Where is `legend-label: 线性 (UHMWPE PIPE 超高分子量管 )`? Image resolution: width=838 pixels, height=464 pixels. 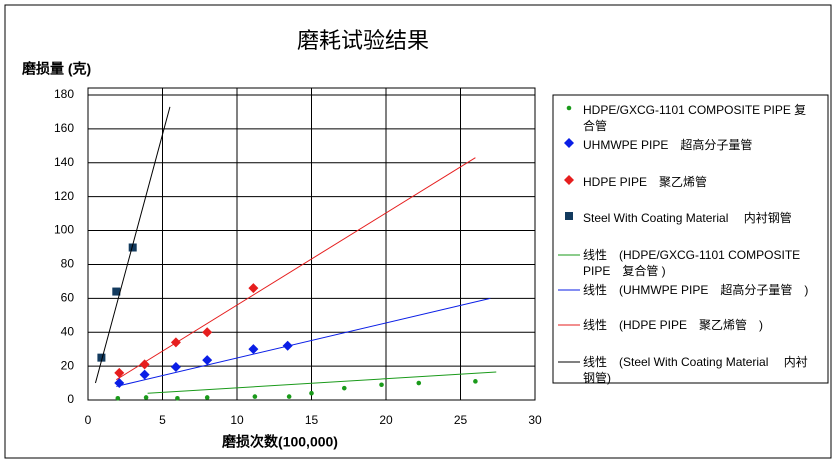 legend-label: 线性 (UHMWPE PIPE 超高分子量管 ) is located at coordinates (696, 290).